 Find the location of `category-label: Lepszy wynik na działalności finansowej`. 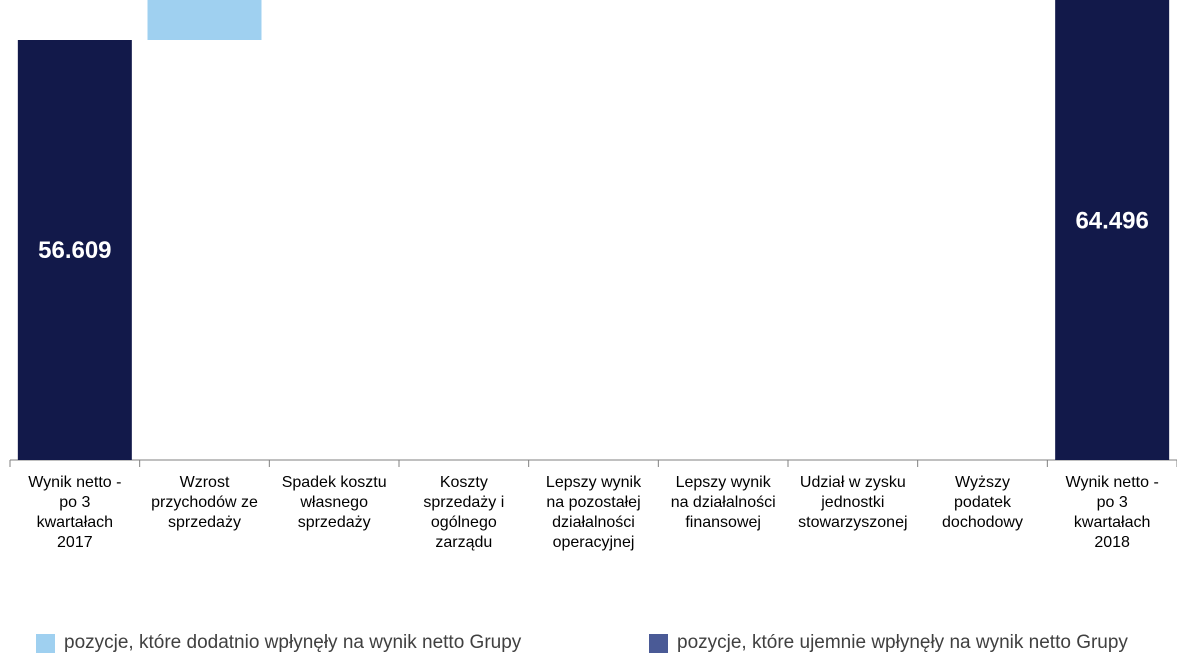

category-label: Lepszy wynik na działalności finansowej is located at coordinates (723, 502).